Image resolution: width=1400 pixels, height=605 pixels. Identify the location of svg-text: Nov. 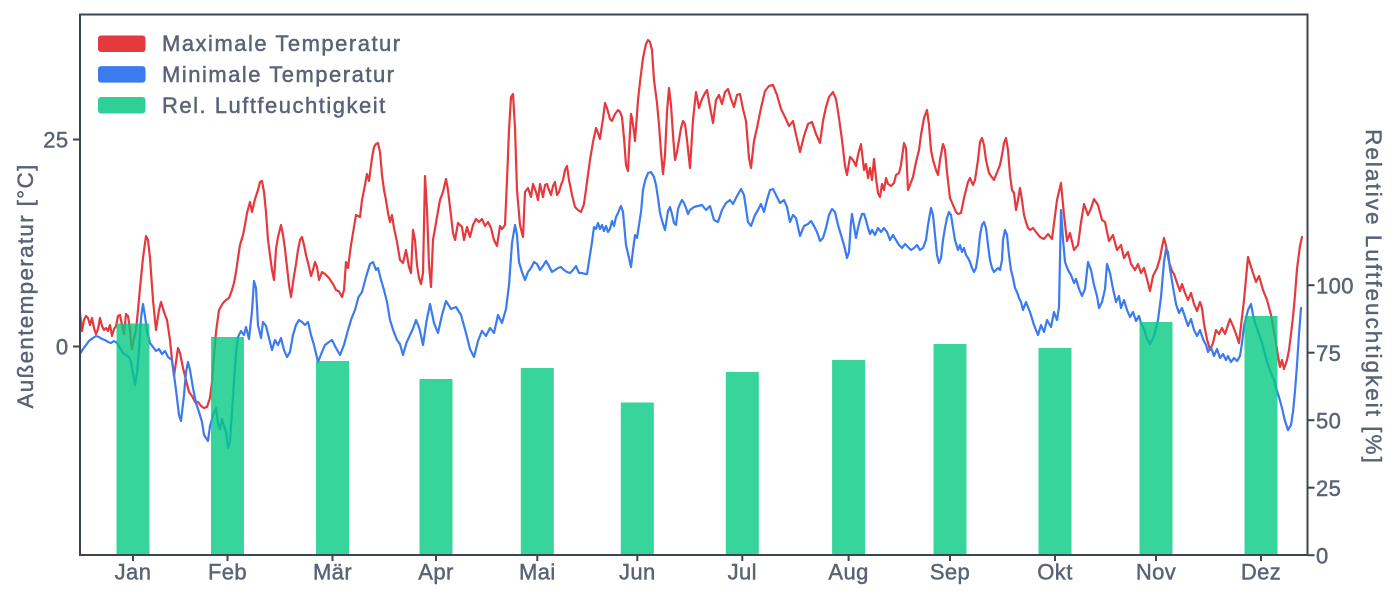
(1156, 572).